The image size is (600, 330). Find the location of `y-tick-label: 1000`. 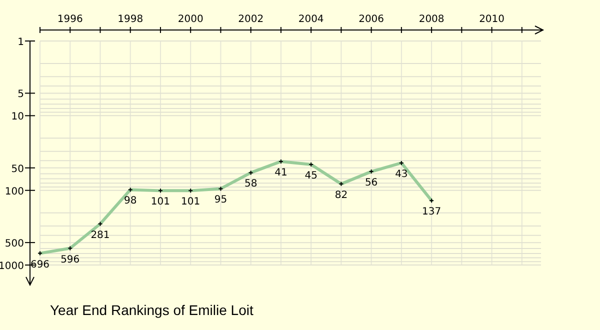

y-tick-label: 1000 is located at coordinates (12, 266).